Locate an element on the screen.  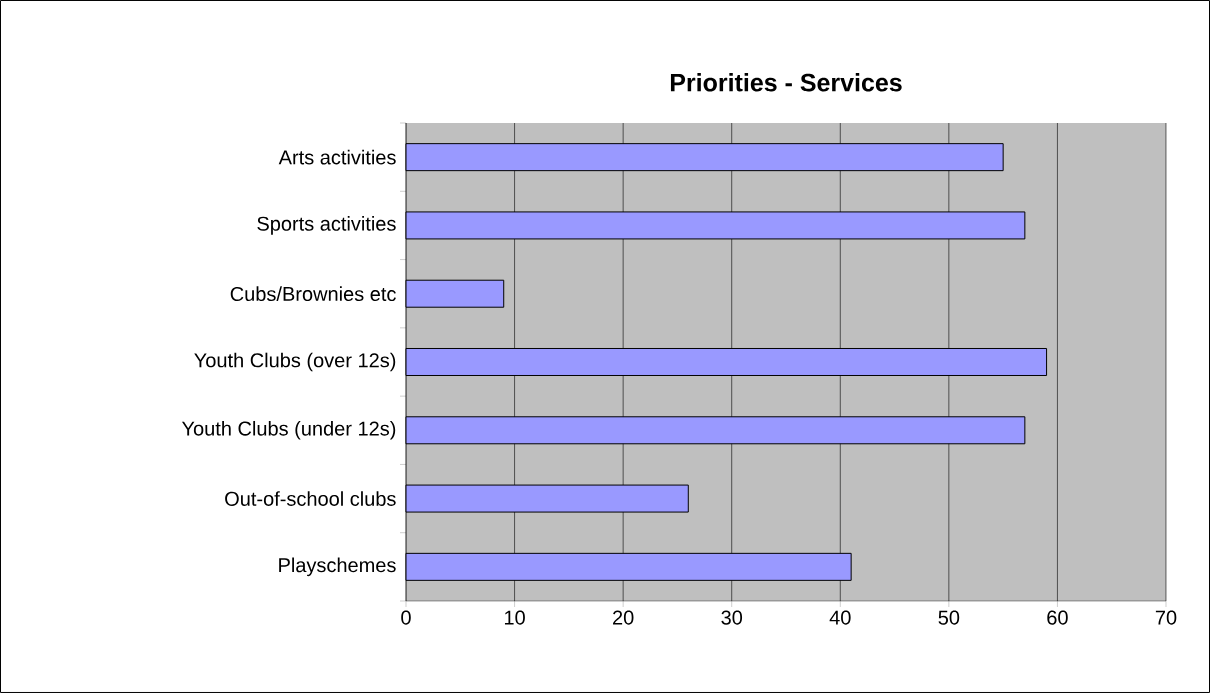
chart-title: Priorities - Services is located at coordinates (786, 82).